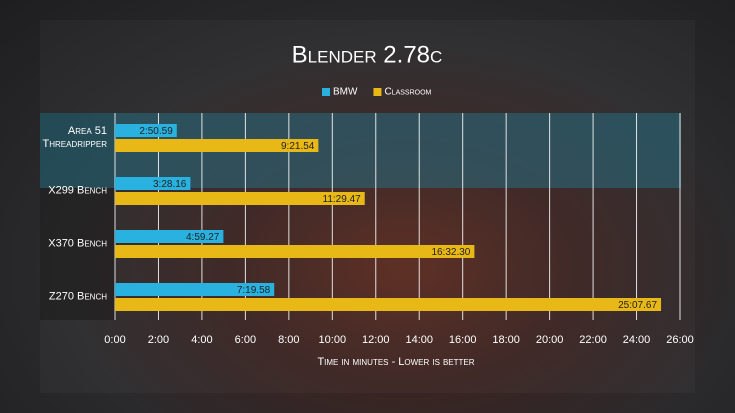  I want to click on value-label: 7:19.58, so click(254, 290).